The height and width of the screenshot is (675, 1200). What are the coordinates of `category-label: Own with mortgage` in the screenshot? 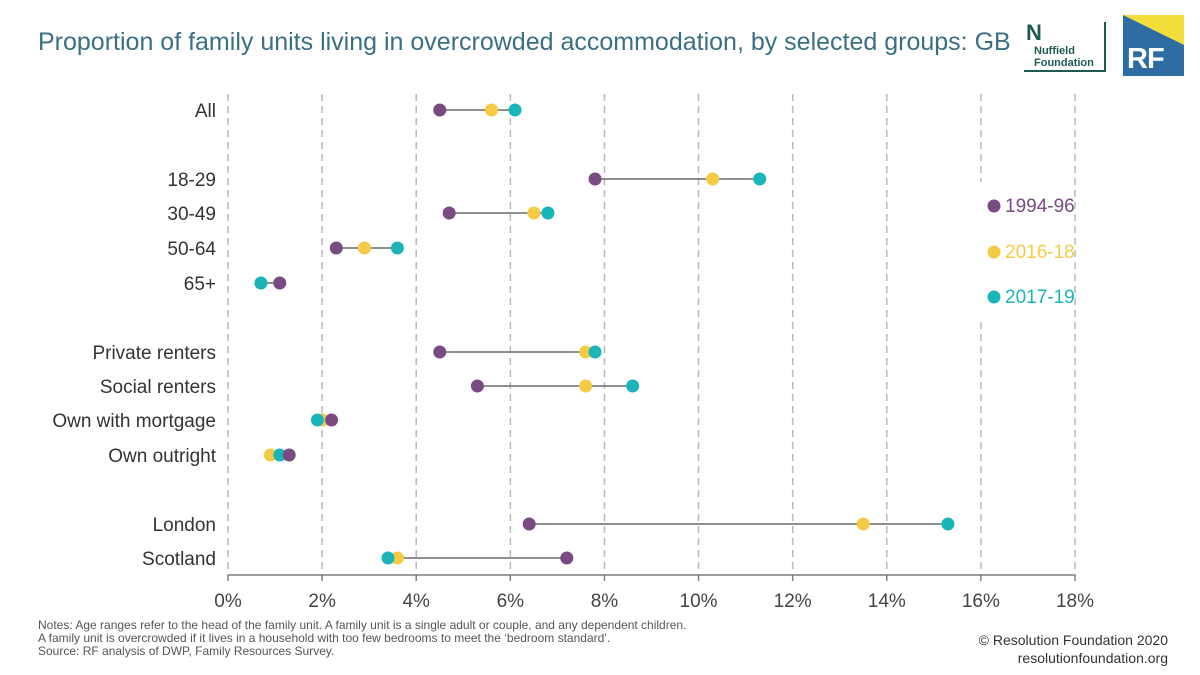 It's located at (134, 421).